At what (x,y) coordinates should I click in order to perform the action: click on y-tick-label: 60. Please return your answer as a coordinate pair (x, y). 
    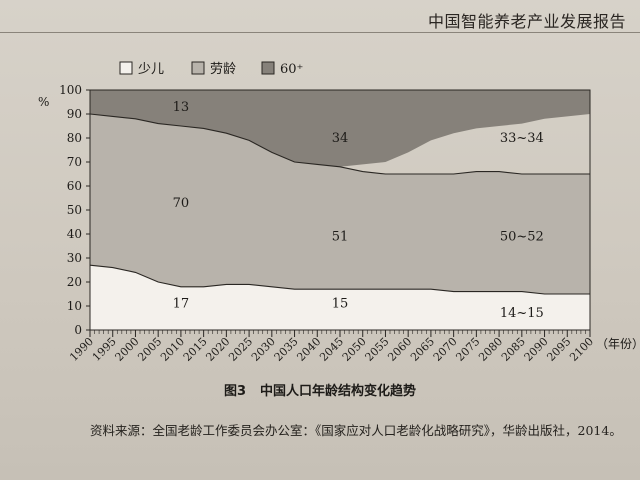
    Looking at the image, I should click on (74, 186).